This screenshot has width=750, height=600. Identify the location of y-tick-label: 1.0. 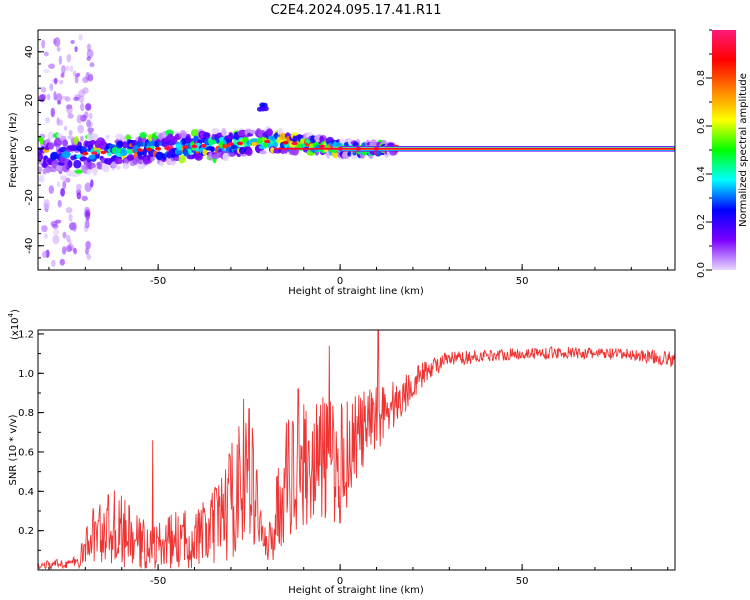
(26, 374).